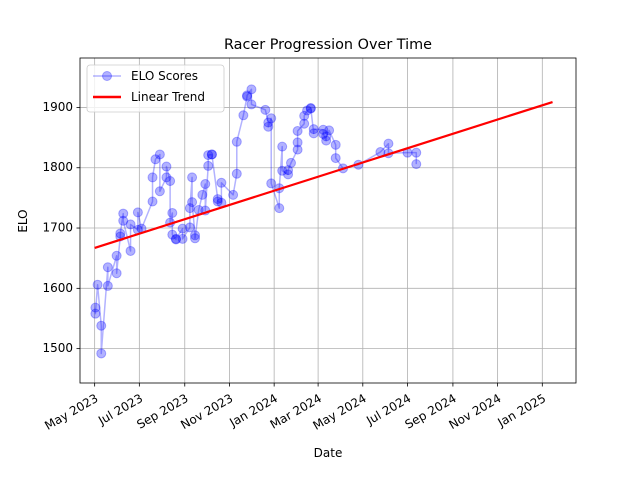 The image size is (640, 480). I want to click on y-tick-label: 1800, so click(57, 167).